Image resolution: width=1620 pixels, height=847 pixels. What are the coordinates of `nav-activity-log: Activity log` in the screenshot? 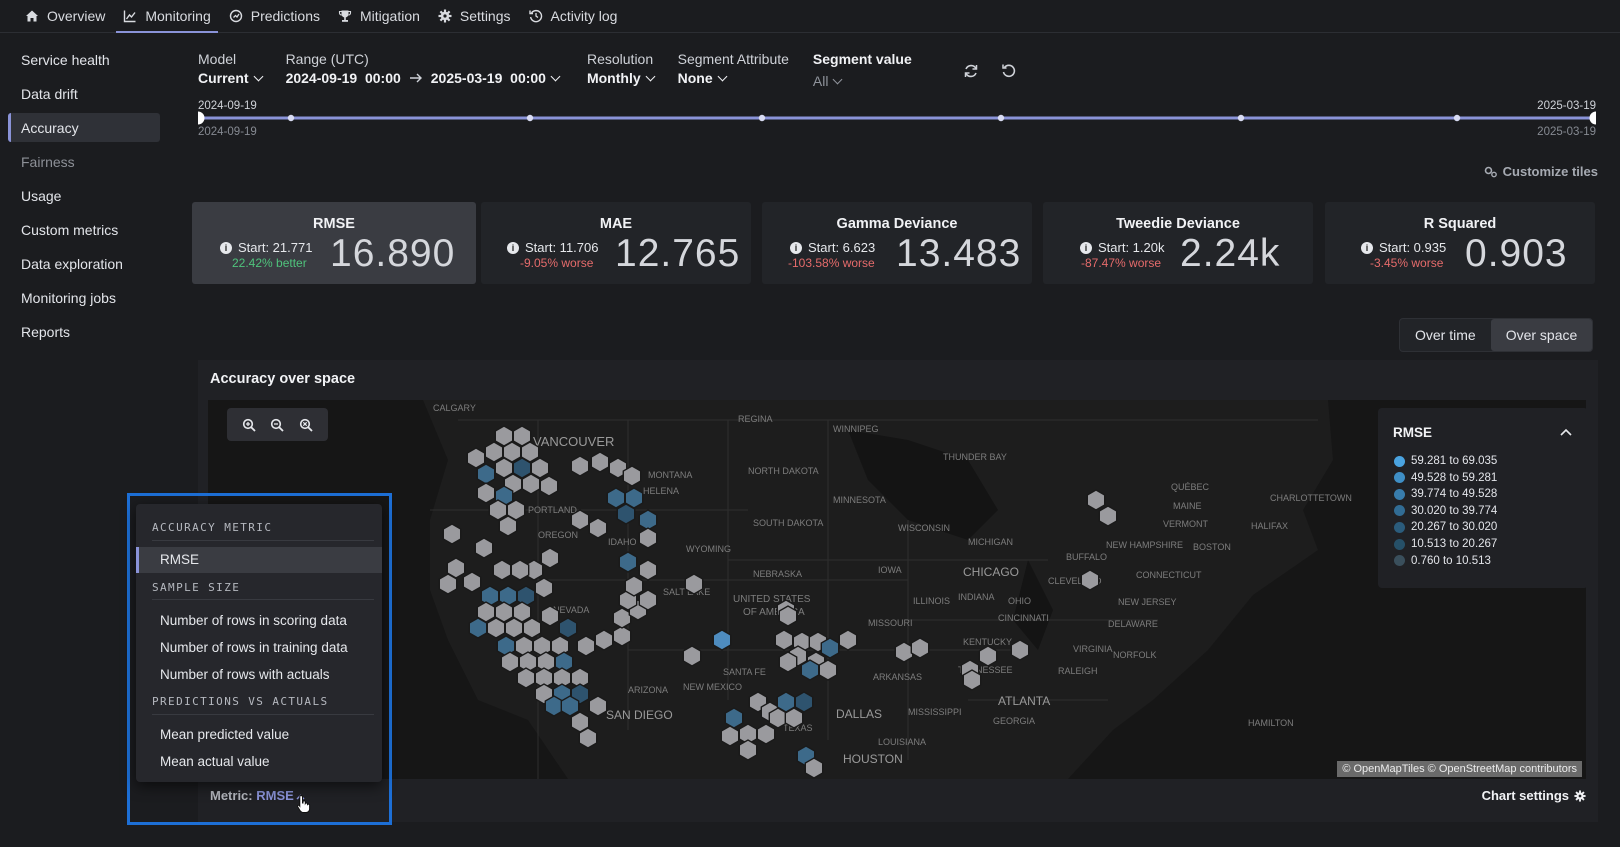 It's located at (573, 16).